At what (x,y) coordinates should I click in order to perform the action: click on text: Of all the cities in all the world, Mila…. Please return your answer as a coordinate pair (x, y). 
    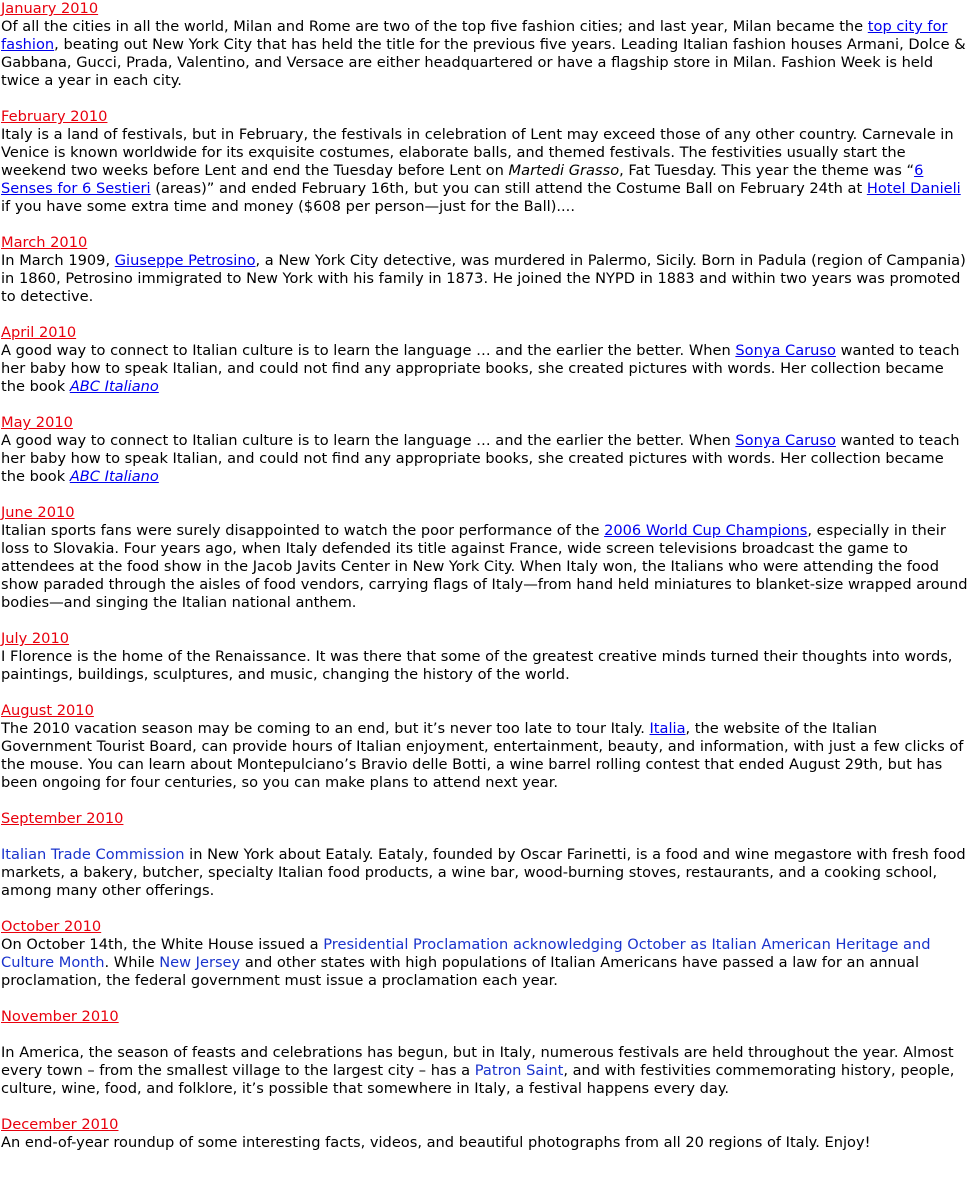
    Looking at the image, I should click on (434, 26).